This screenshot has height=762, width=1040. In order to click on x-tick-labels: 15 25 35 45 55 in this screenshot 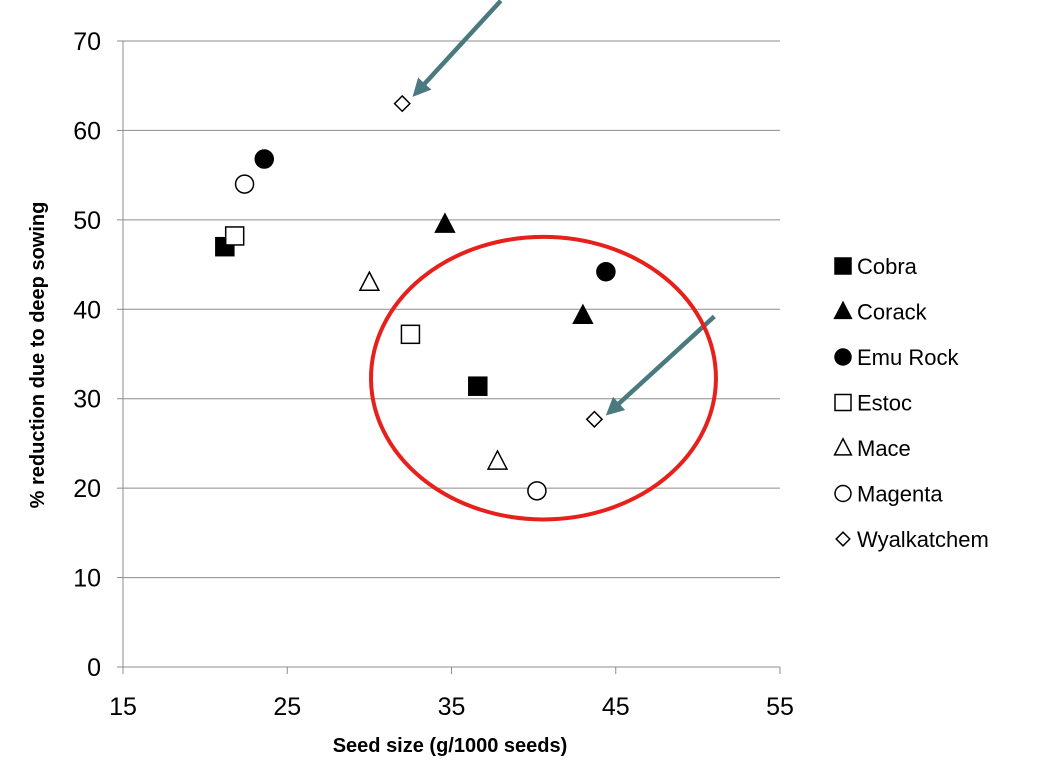, I will do `click(451, 707)`.